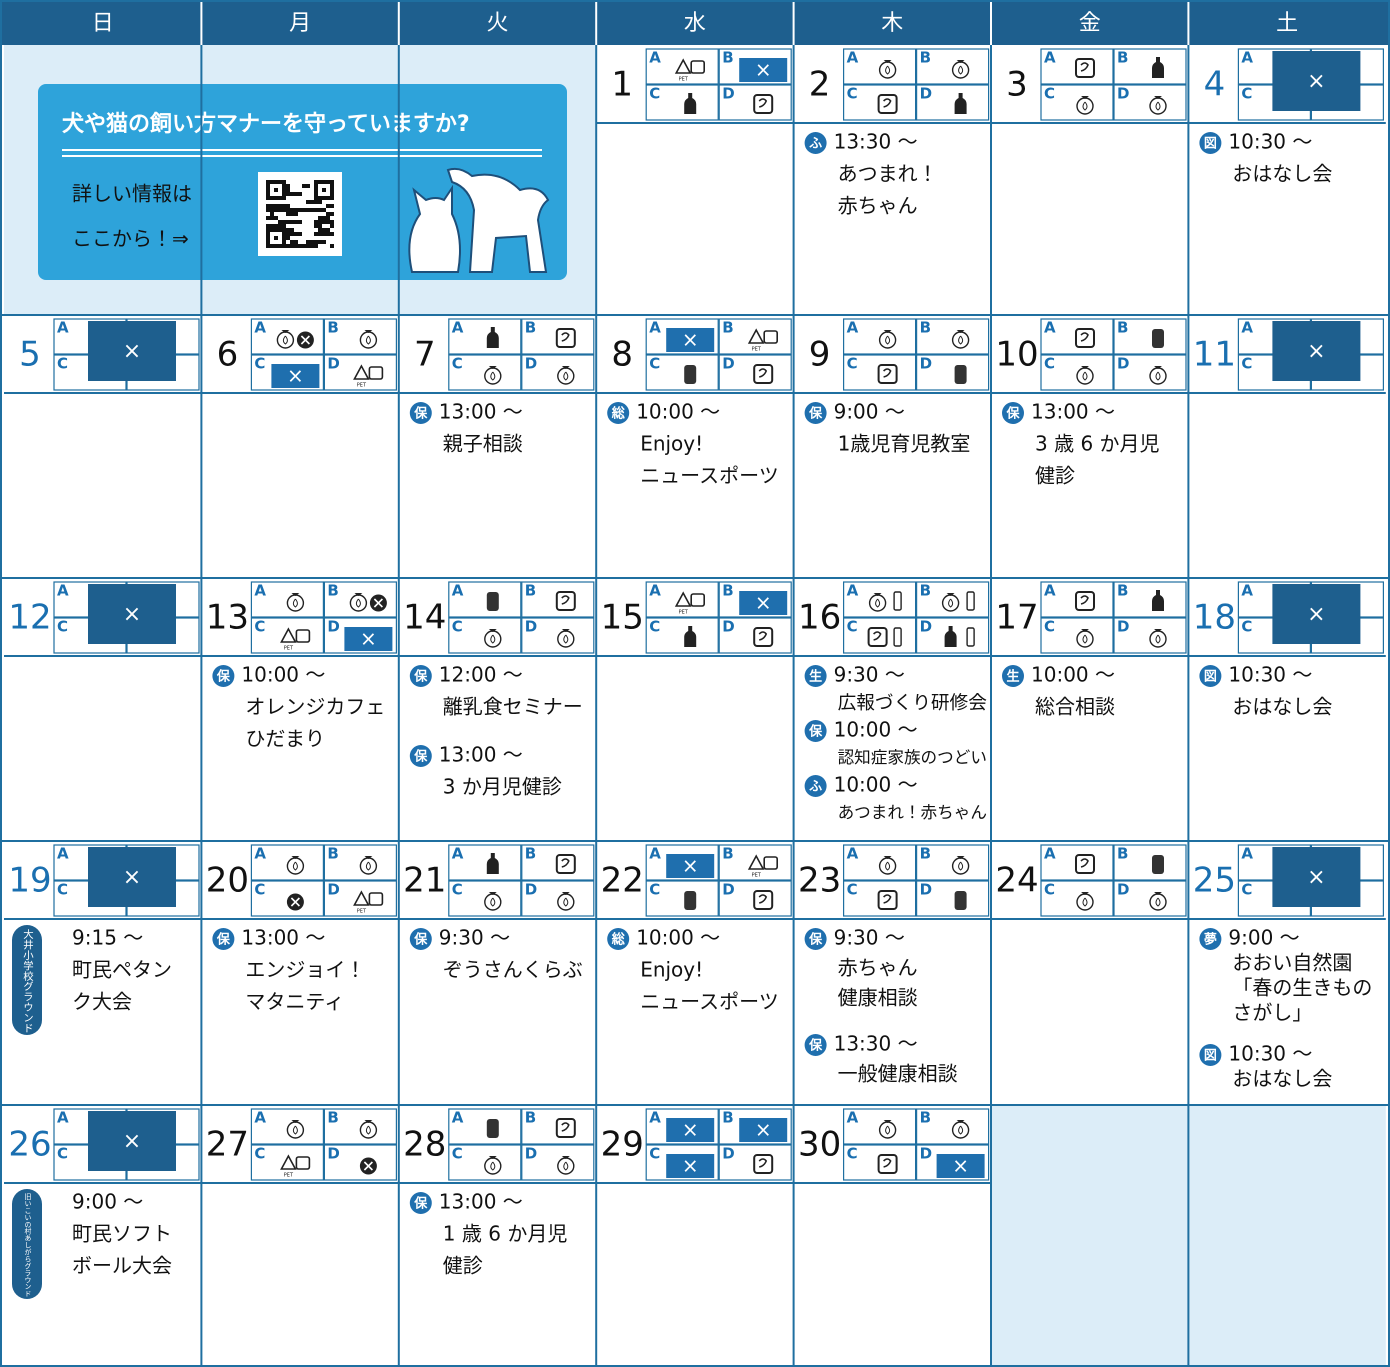 This screenshot has height=1367, width=1390. I want to click on event-badge-label: 総, so click(618, 414).